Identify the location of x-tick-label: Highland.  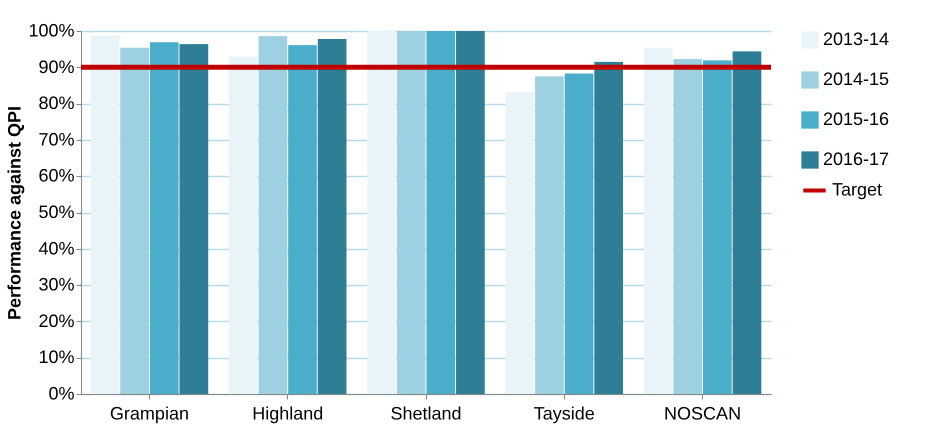
(288, 414).